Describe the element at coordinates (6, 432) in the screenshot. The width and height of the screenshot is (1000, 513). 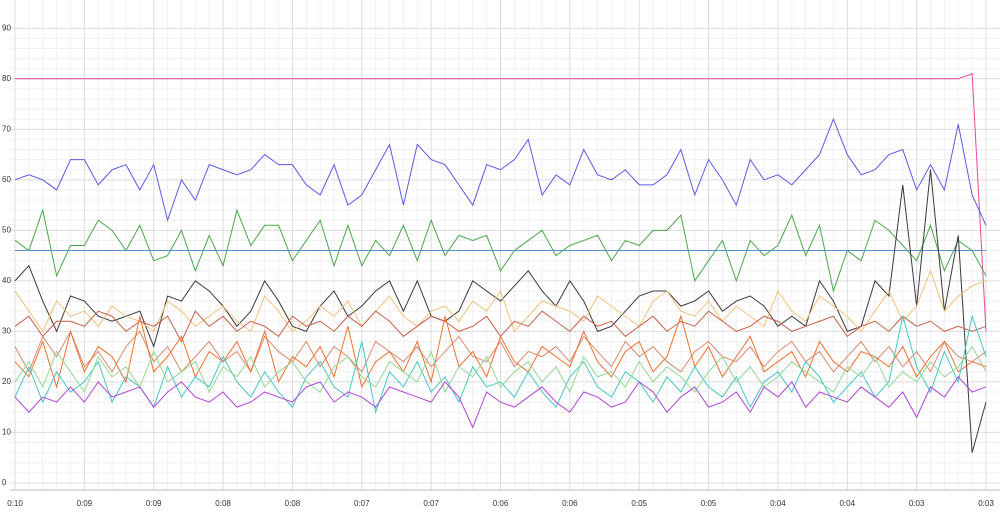
I see `y-tick-label: 10` at that location.